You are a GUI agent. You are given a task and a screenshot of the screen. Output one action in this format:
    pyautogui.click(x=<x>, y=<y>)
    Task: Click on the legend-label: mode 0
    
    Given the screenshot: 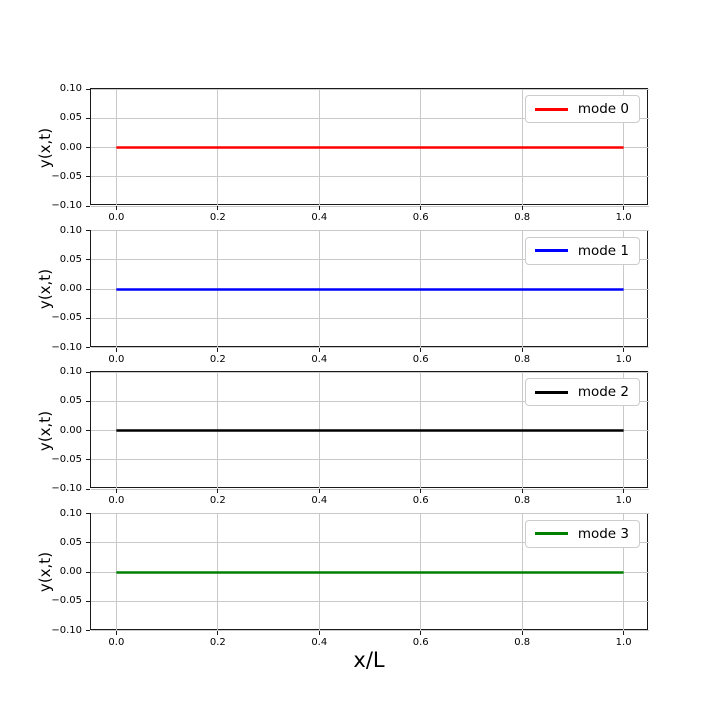 What is the action you would take?
    pyautogui.click(x=603, y=109)
    